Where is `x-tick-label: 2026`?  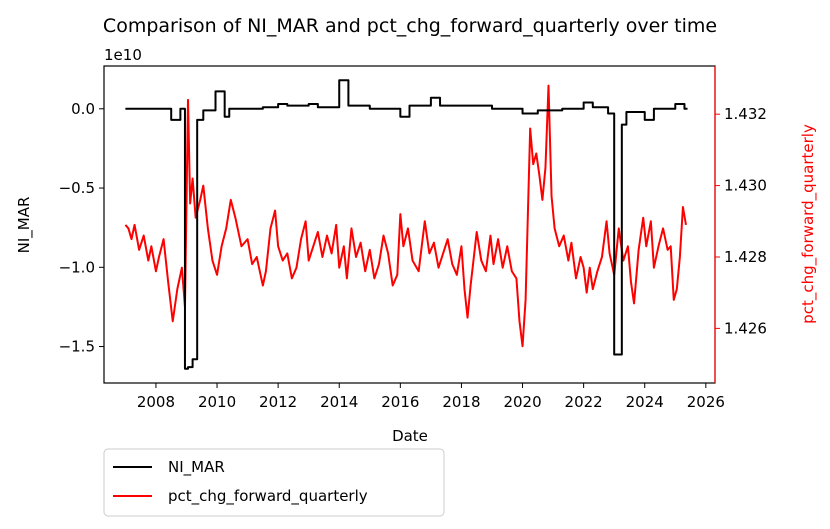 x-tick-label: 2026 is located at coordinates (706, 402).